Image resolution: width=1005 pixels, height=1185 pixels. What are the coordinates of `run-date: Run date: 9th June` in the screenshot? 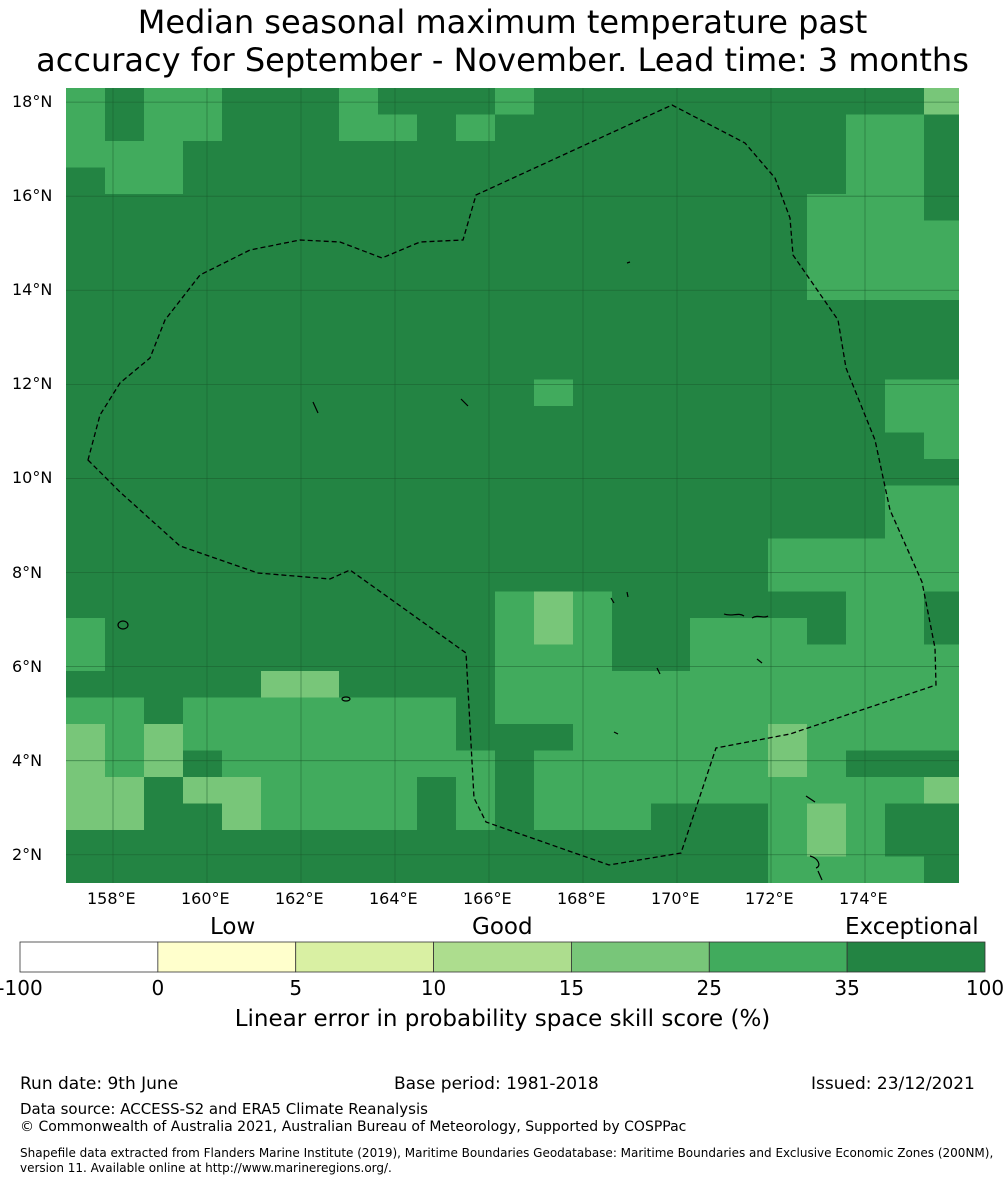 It's located at (99, 1084).